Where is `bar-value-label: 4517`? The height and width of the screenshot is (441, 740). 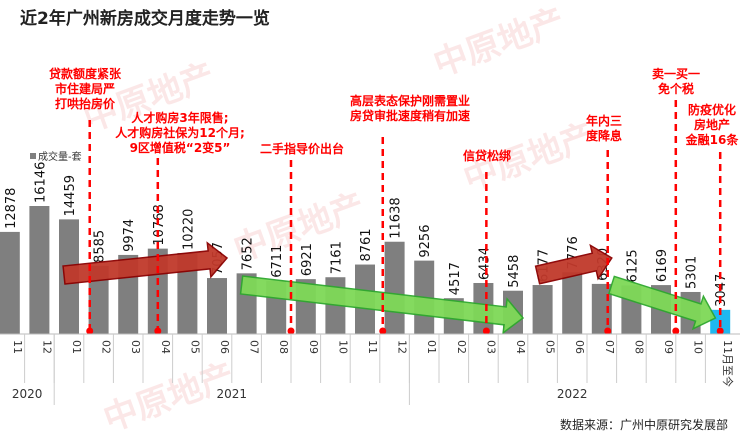
bar-value-label: 4517 is located at coordinates (455, 278).